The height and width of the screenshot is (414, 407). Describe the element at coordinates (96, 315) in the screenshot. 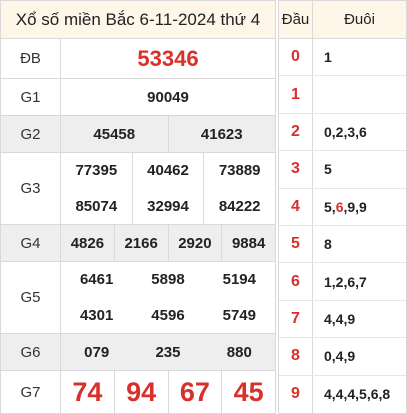

I see `prize-number: 4301` at that location.